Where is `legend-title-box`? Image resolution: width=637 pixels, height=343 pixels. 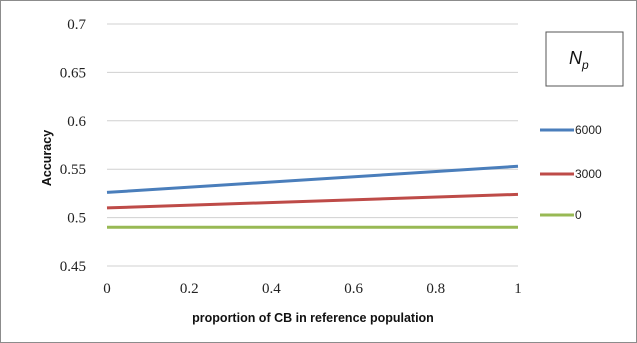 legend-title-box is located at coordinates (584, 59).